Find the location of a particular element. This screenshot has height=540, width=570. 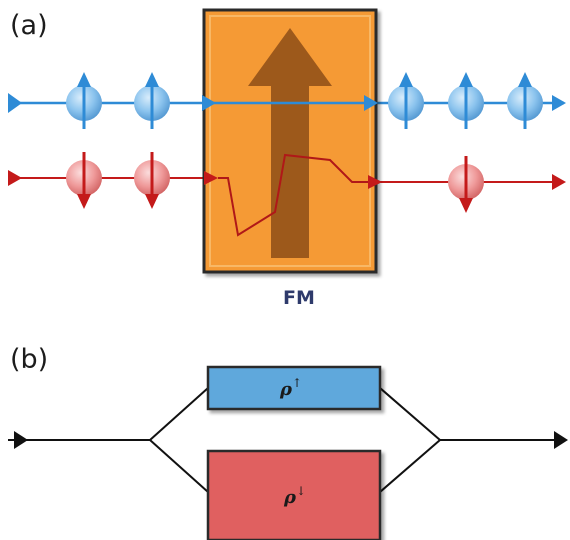

spin-down-electrons is located at coordinates (275, 182).